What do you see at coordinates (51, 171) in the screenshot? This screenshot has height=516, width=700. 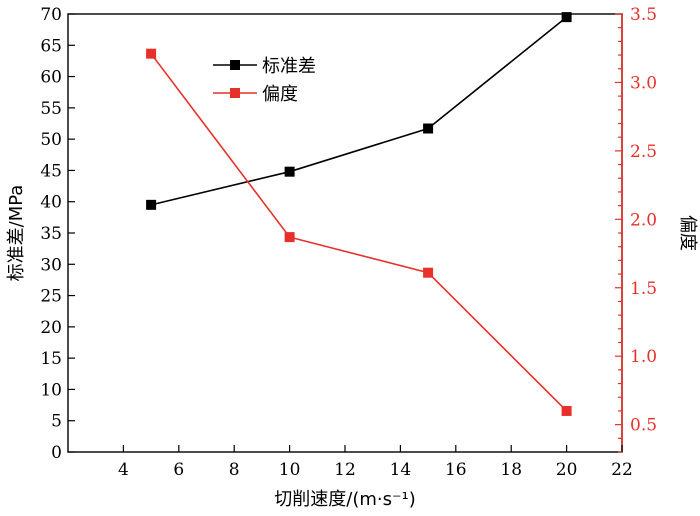 I see `y-left-tick-label: 45` at bounding box center [51, 171].